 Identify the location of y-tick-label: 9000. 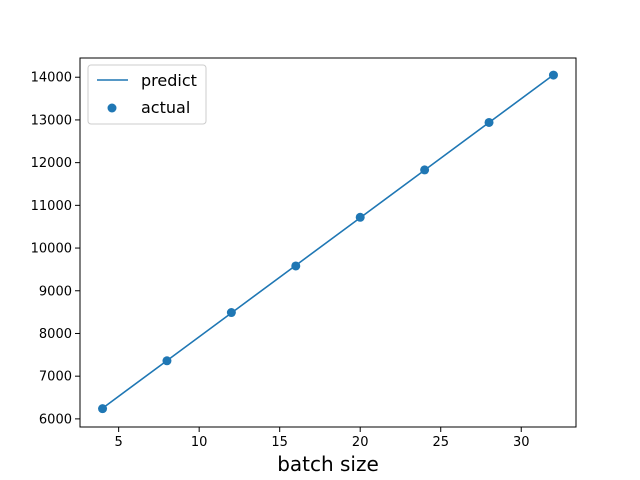
(55, 291).